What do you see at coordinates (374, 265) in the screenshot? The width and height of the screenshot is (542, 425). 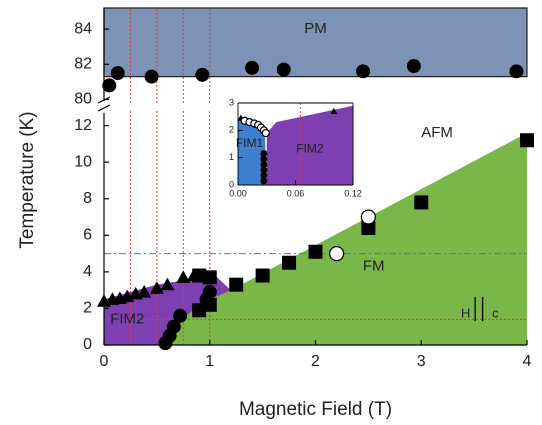 I see `region-label: FM` at bounding box center [374, 265].